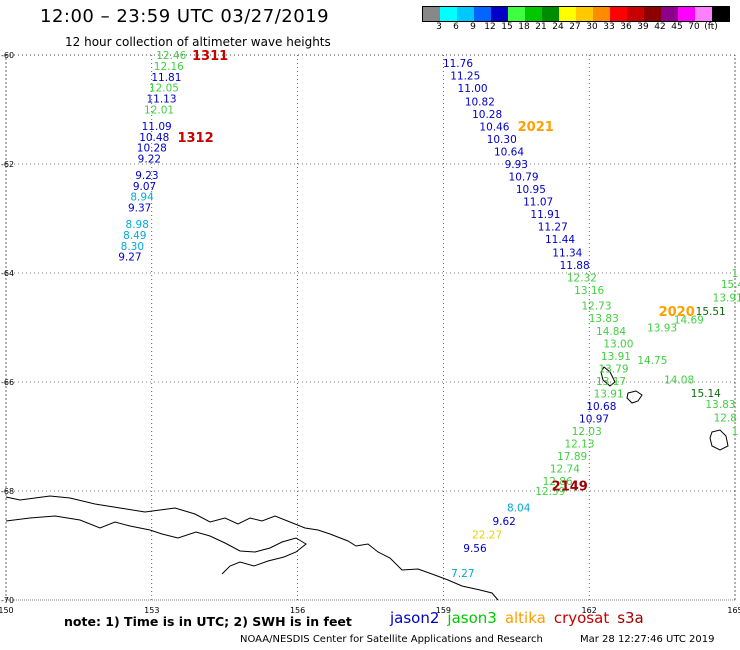 The width and height of the screenshot is (740, 650). What do you see at coordinates (171, 56) in the screenshot?
I see `swh-observation: 12.46` at bounding box center [171, 56].